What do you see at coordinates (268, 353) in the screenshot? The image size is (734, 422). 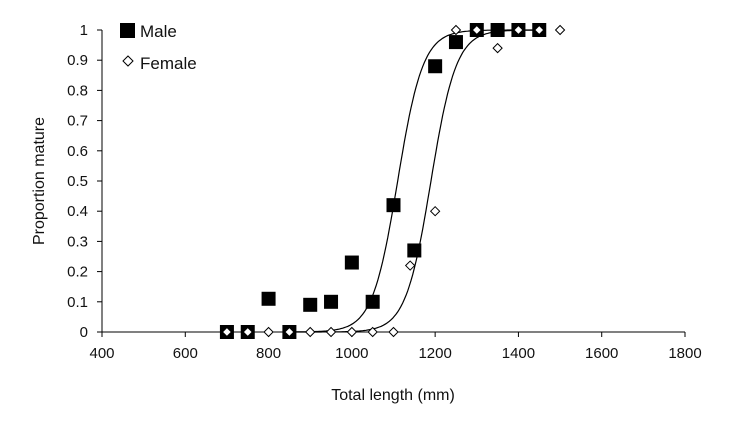 I see `x-tick-label: 800` at bounding box center [268, 353].